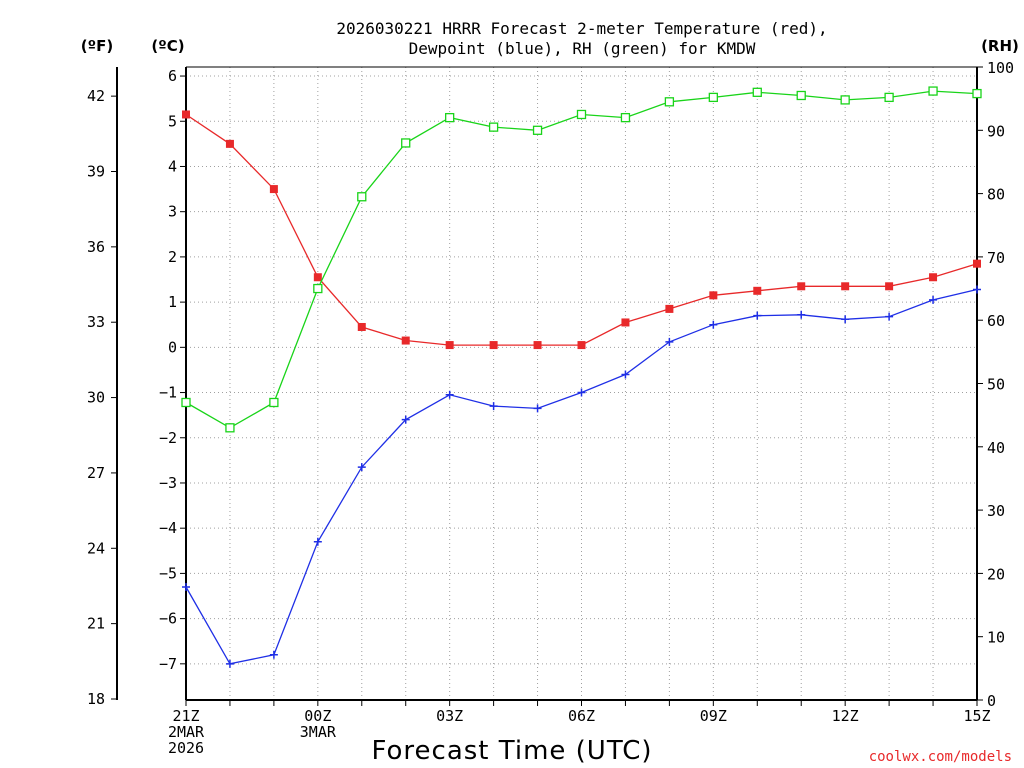 This screenshot has width=1024, height=768. I want to click on celsius-tick-label: −3, so click(168, 483).